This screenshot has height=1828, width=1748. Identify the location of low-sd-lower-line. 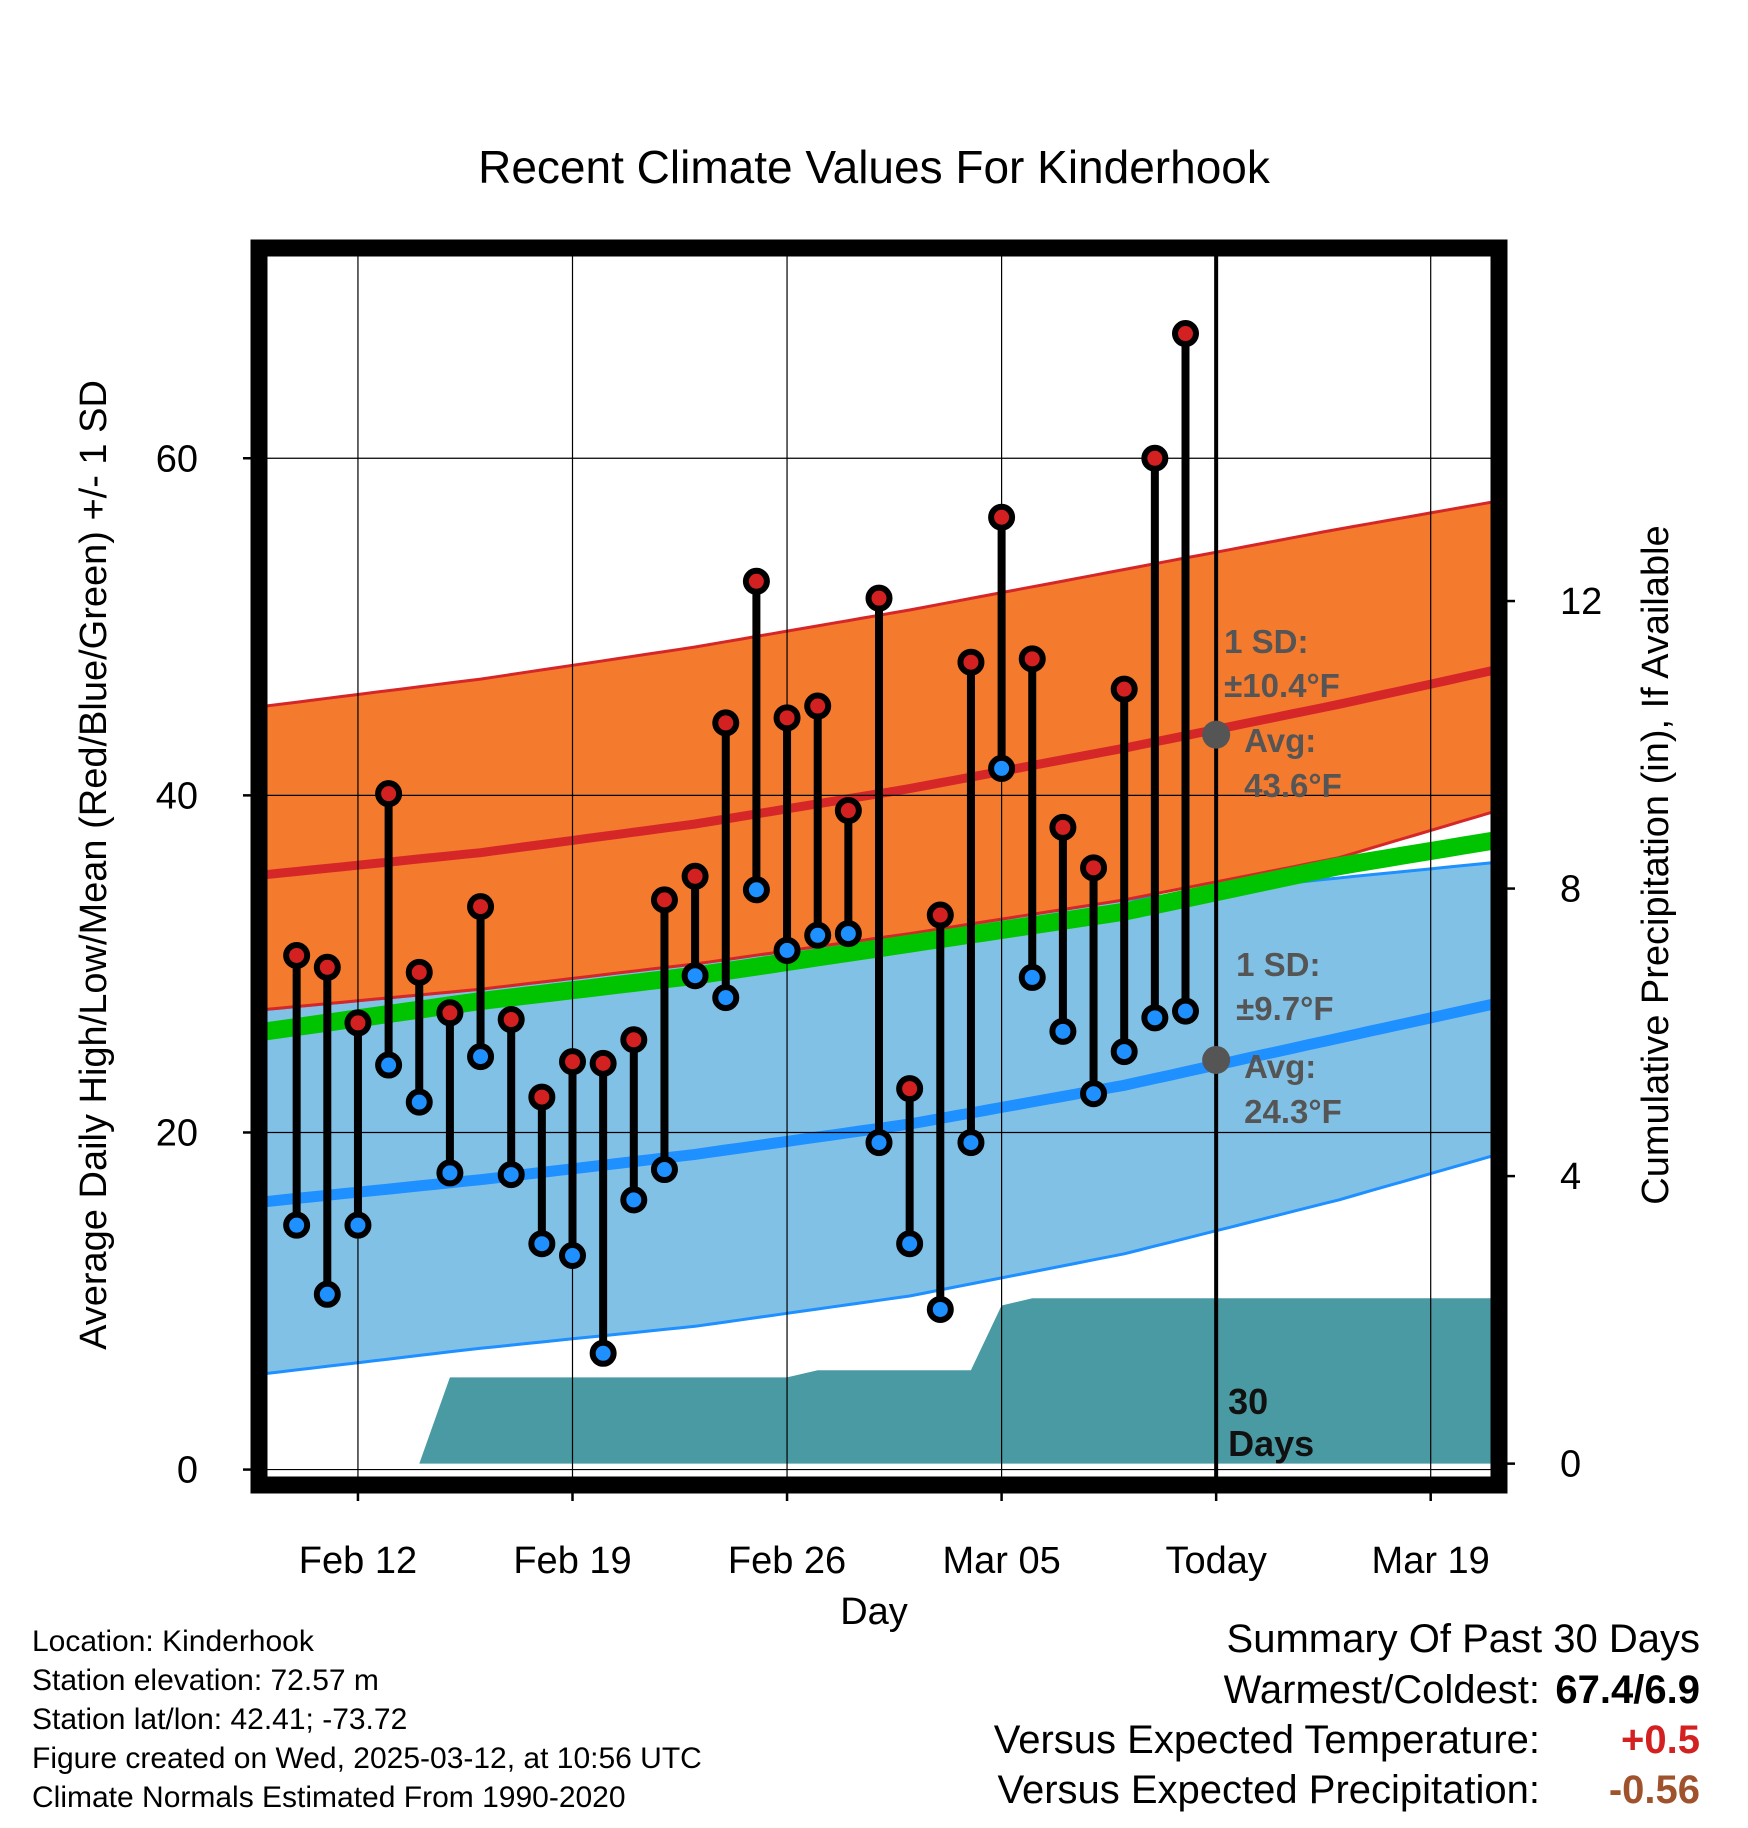
(879, 1264).